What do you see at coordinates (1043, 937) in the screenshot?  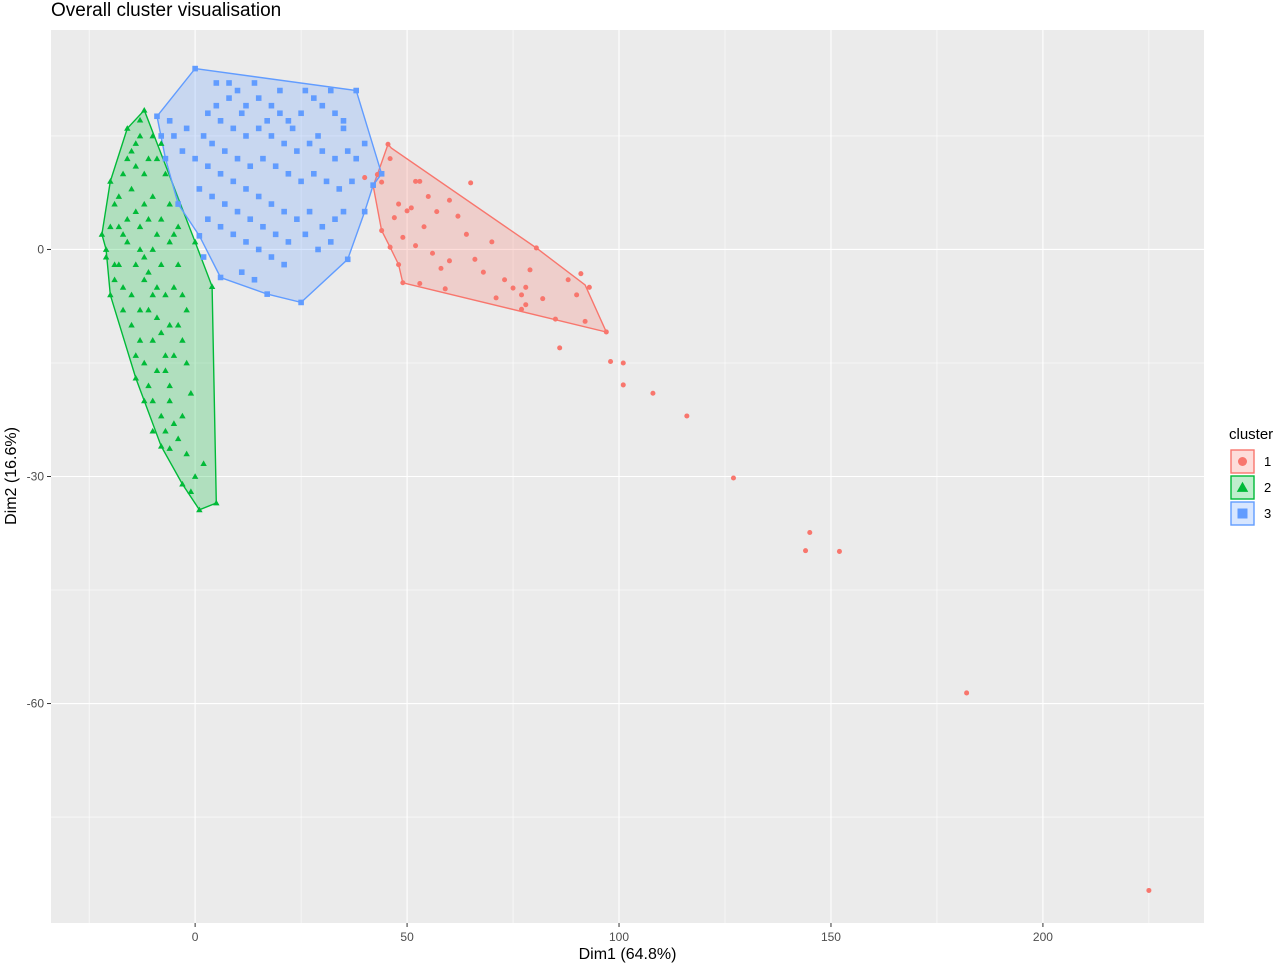 I see `x-tick-label: 200` at bounding box center [1043, 937].